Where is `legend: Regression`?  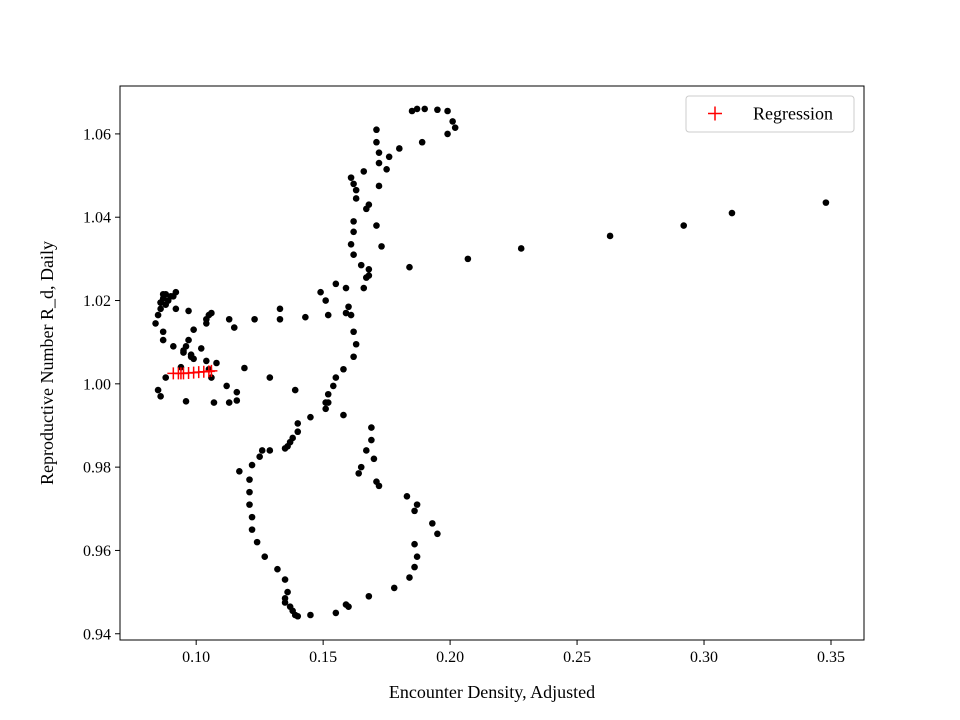 legend: Regression is located at coordinates (770, 114).